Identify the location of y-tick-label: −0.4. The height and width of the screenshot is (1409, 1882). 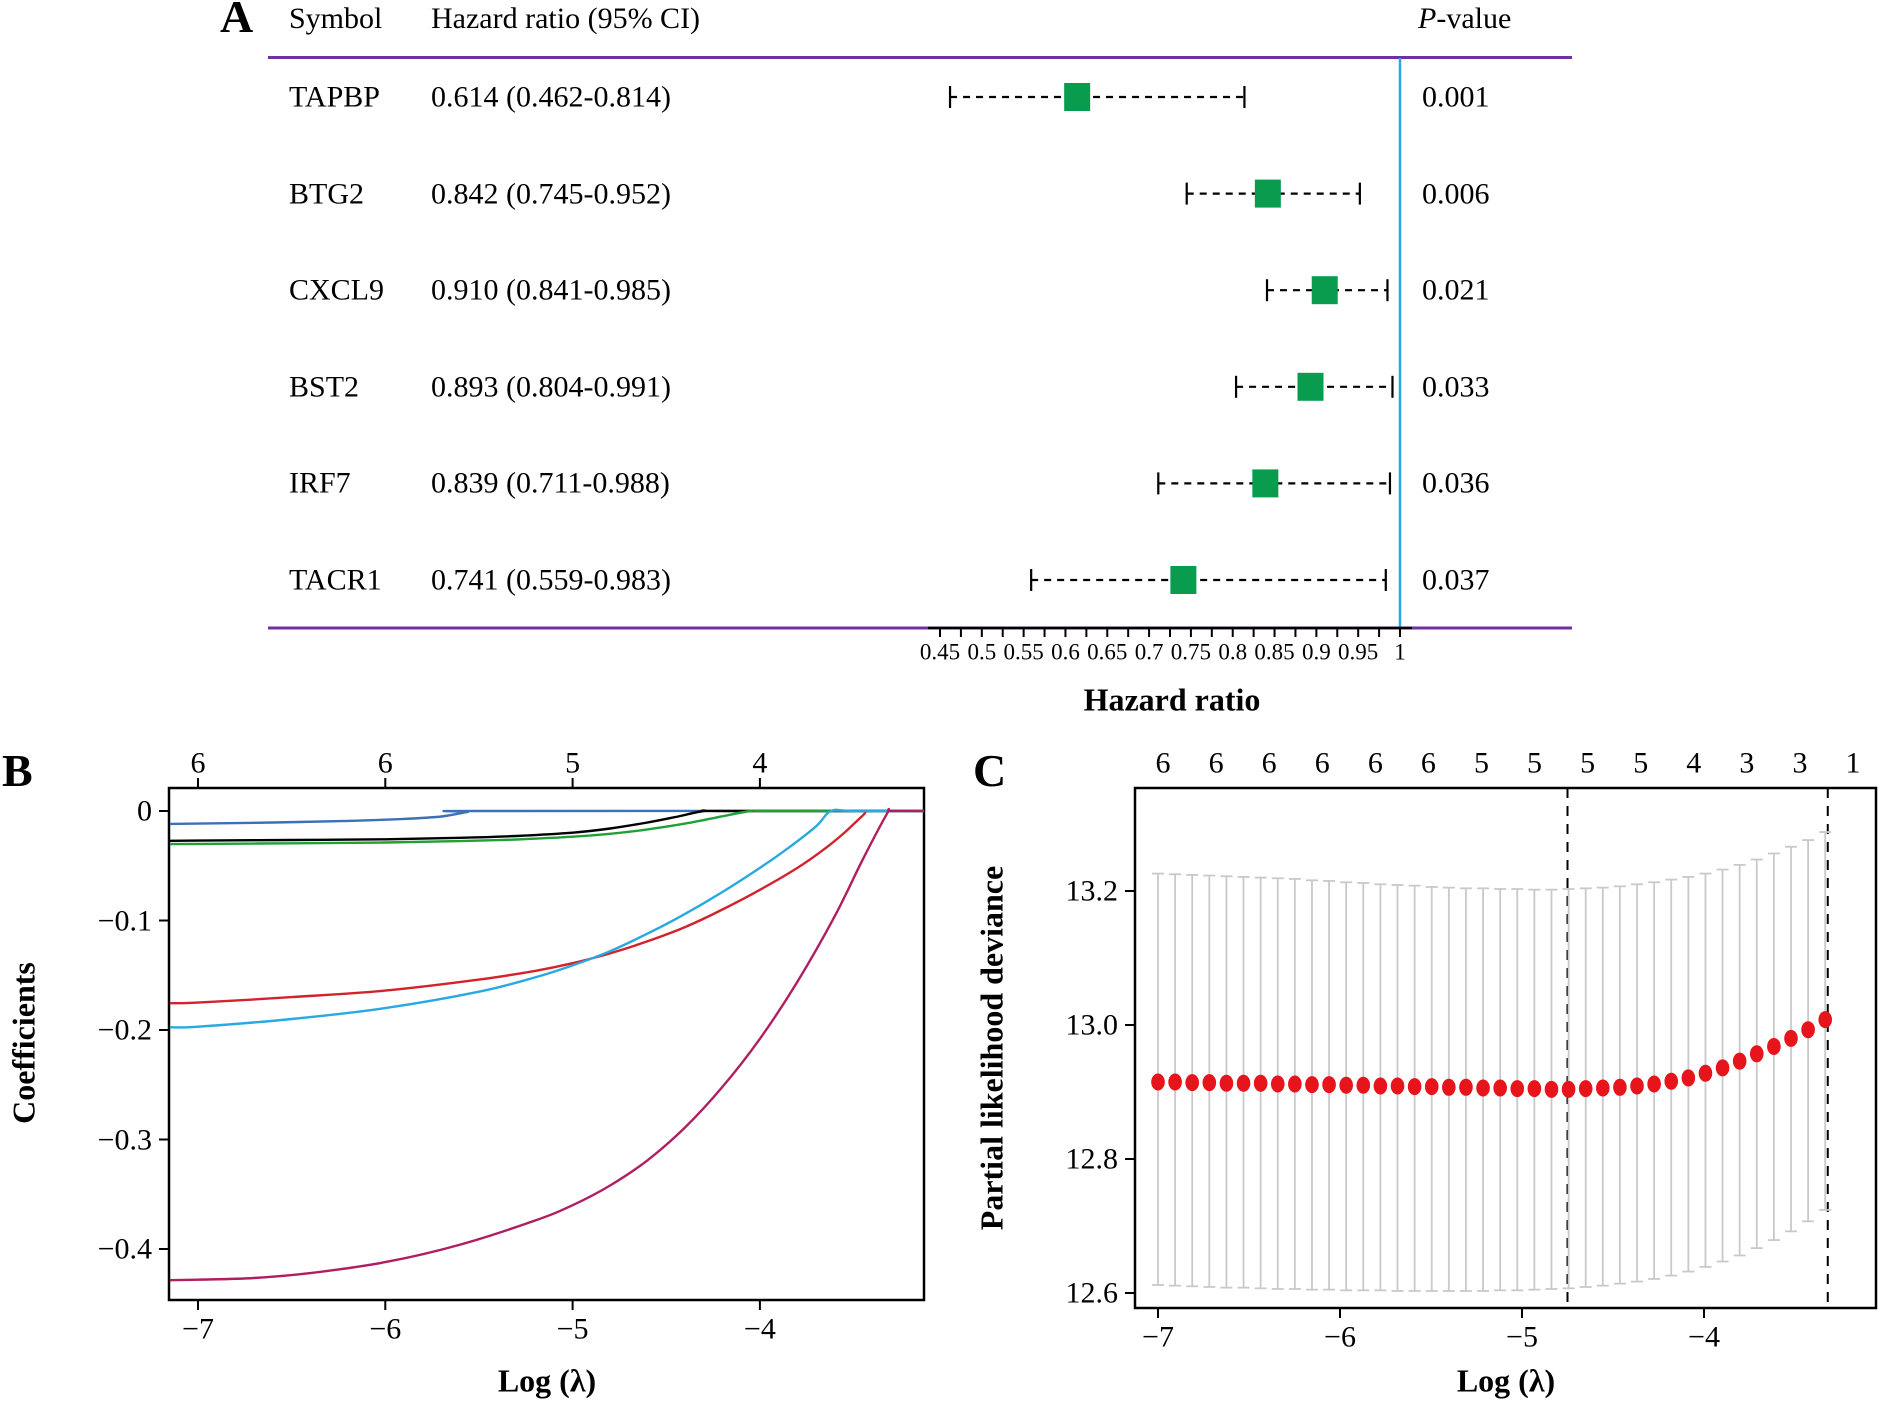
(124, 1249).